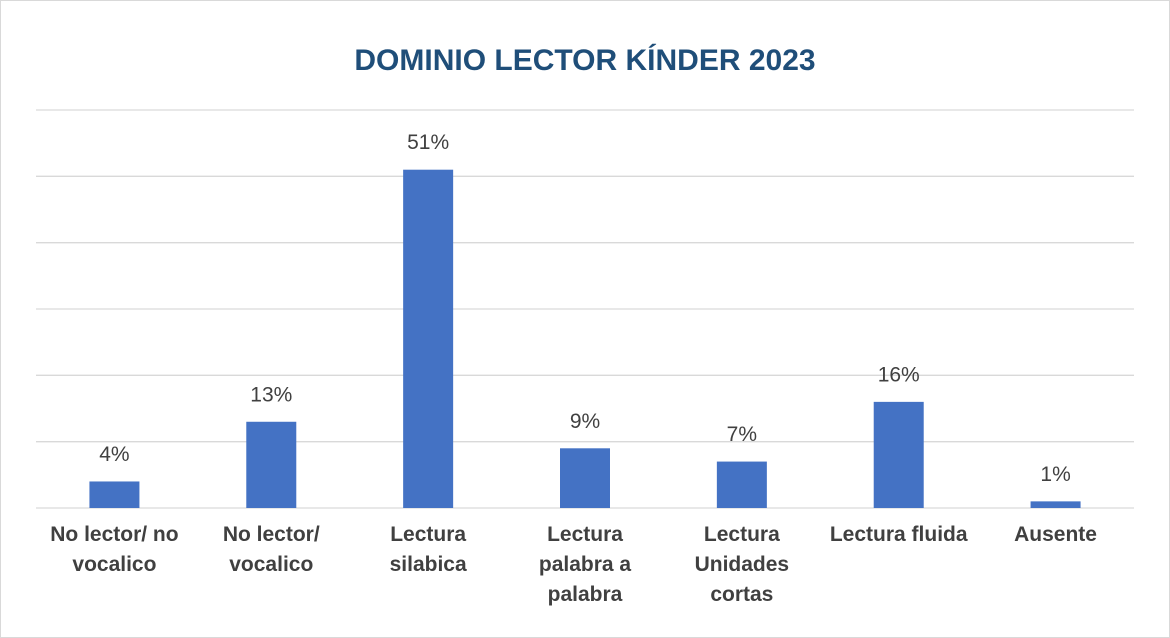  I want to click on data-label: 1%, so click(1055, 474).